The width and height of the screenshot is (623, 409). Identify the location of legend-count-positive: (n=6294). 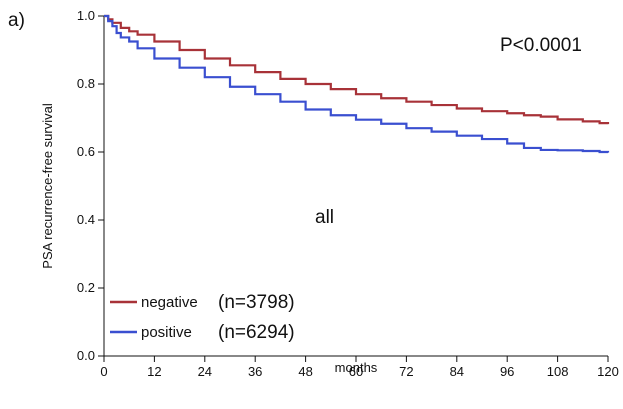
(256, 332).